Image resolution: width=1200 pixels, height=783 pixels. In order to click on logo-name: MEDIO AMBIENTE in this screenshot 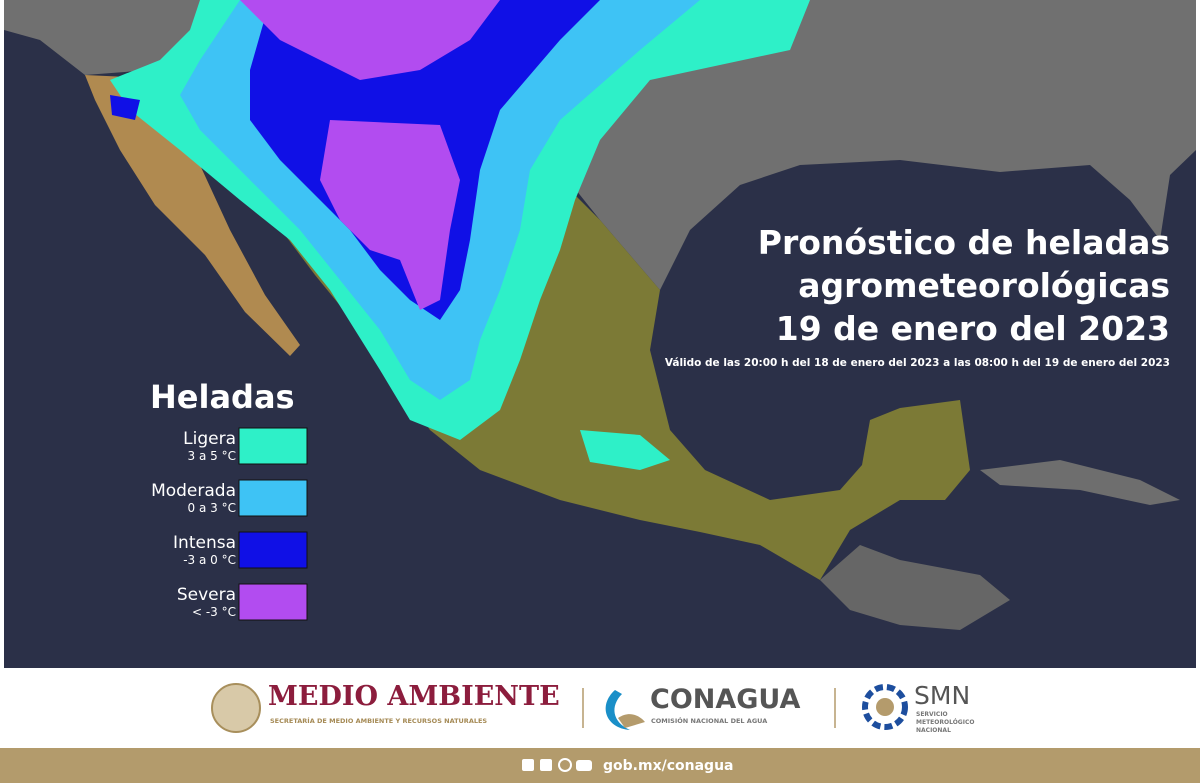, I will do `click(414, 696)`.